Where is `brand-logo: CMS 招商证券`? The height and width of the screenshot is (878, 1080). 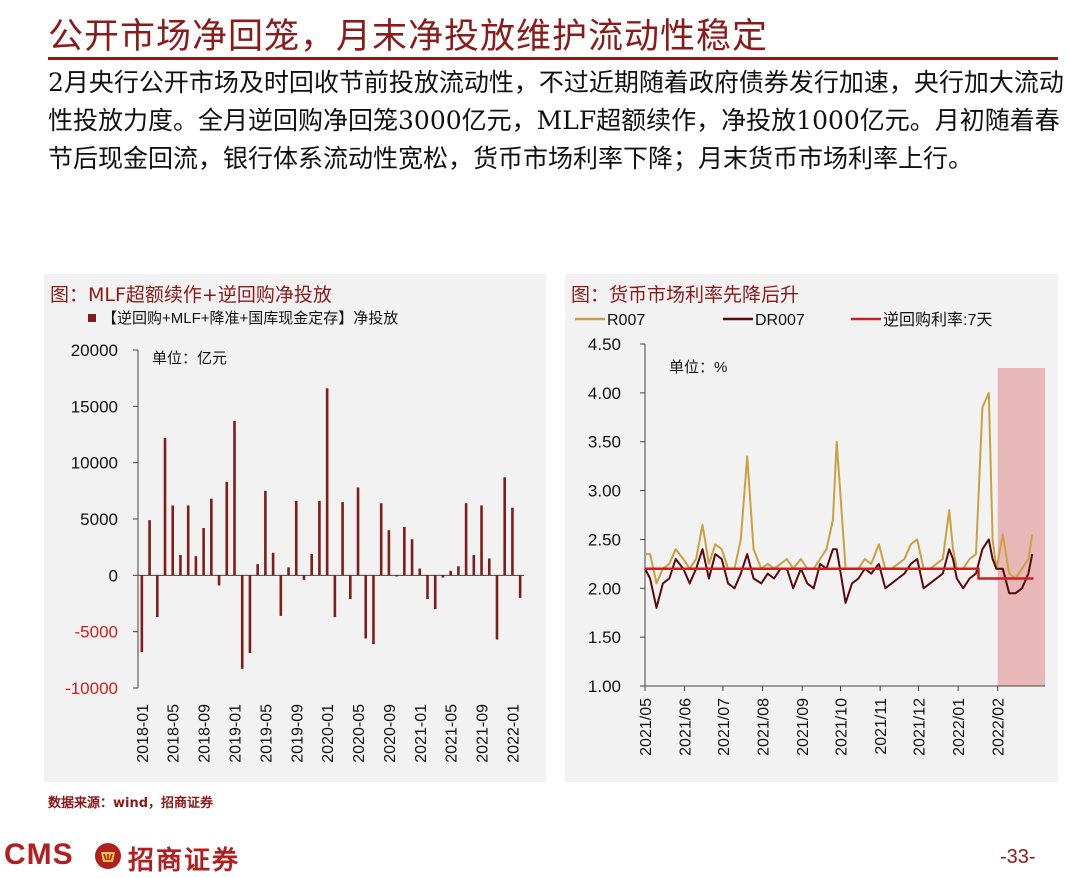
brand-logo: CMS 招商证券 is located at coordinates (140, 858).